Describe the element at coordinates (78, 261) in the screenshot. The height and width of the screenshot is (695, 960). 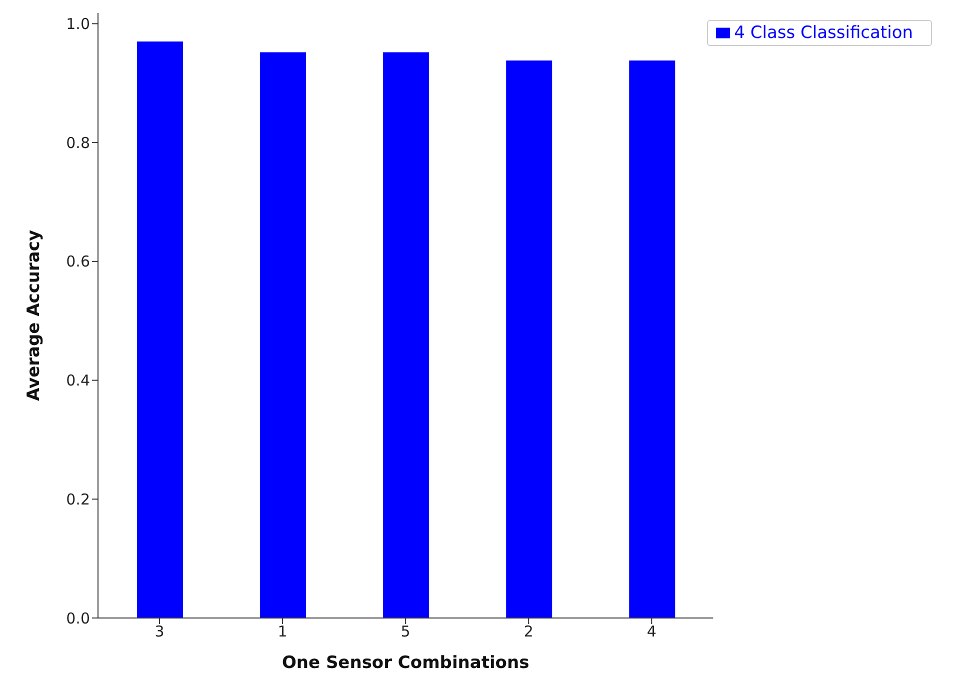
I see `y-tick-label: 0.6` at that location.